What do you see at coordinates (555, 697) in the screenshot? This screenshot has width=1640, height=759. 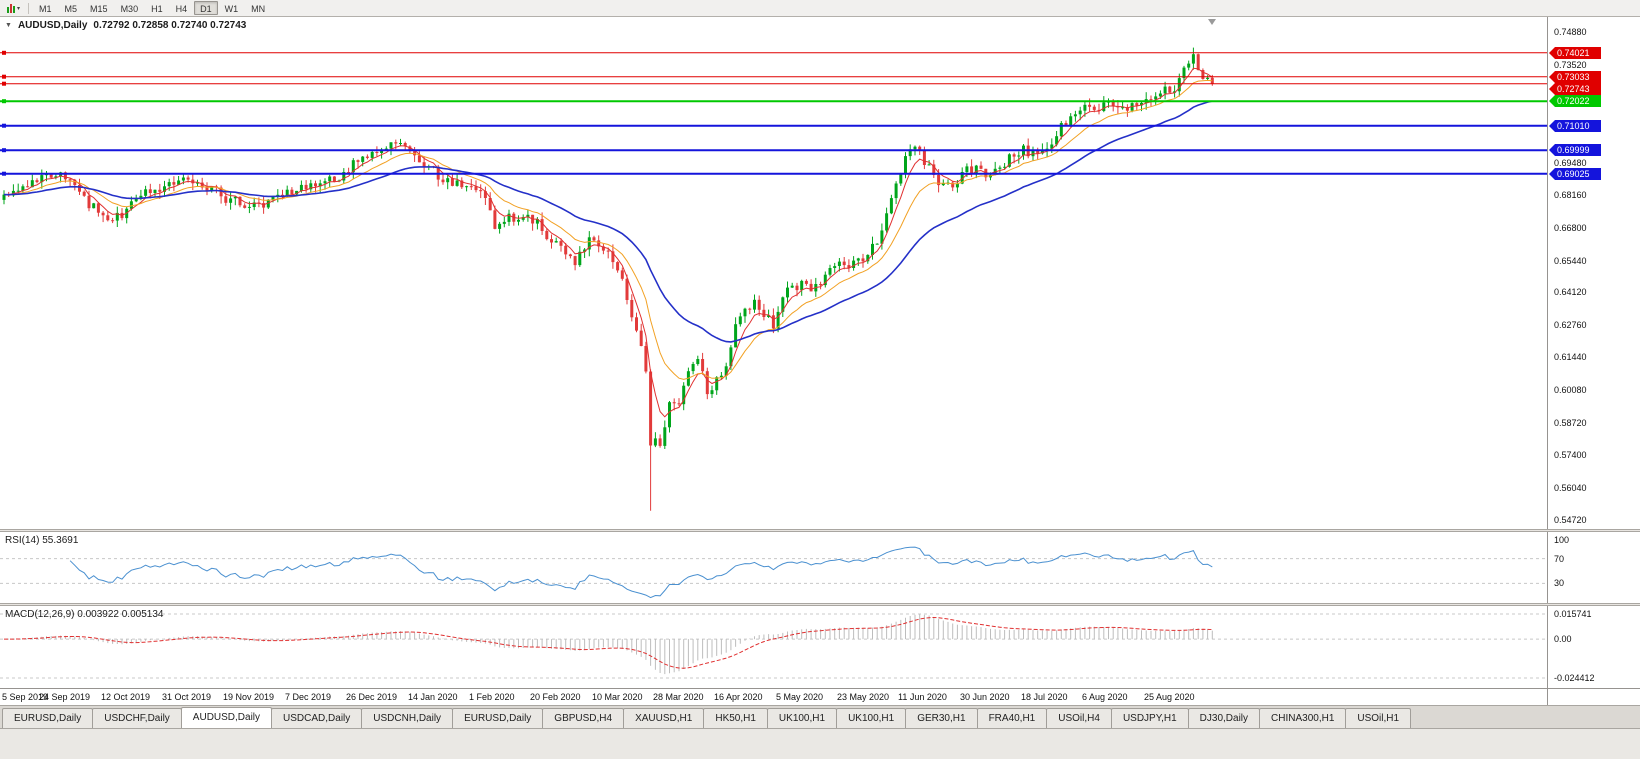 I see `date-tick-label: 20 Feb 2020` at bounding box center [555, 697].